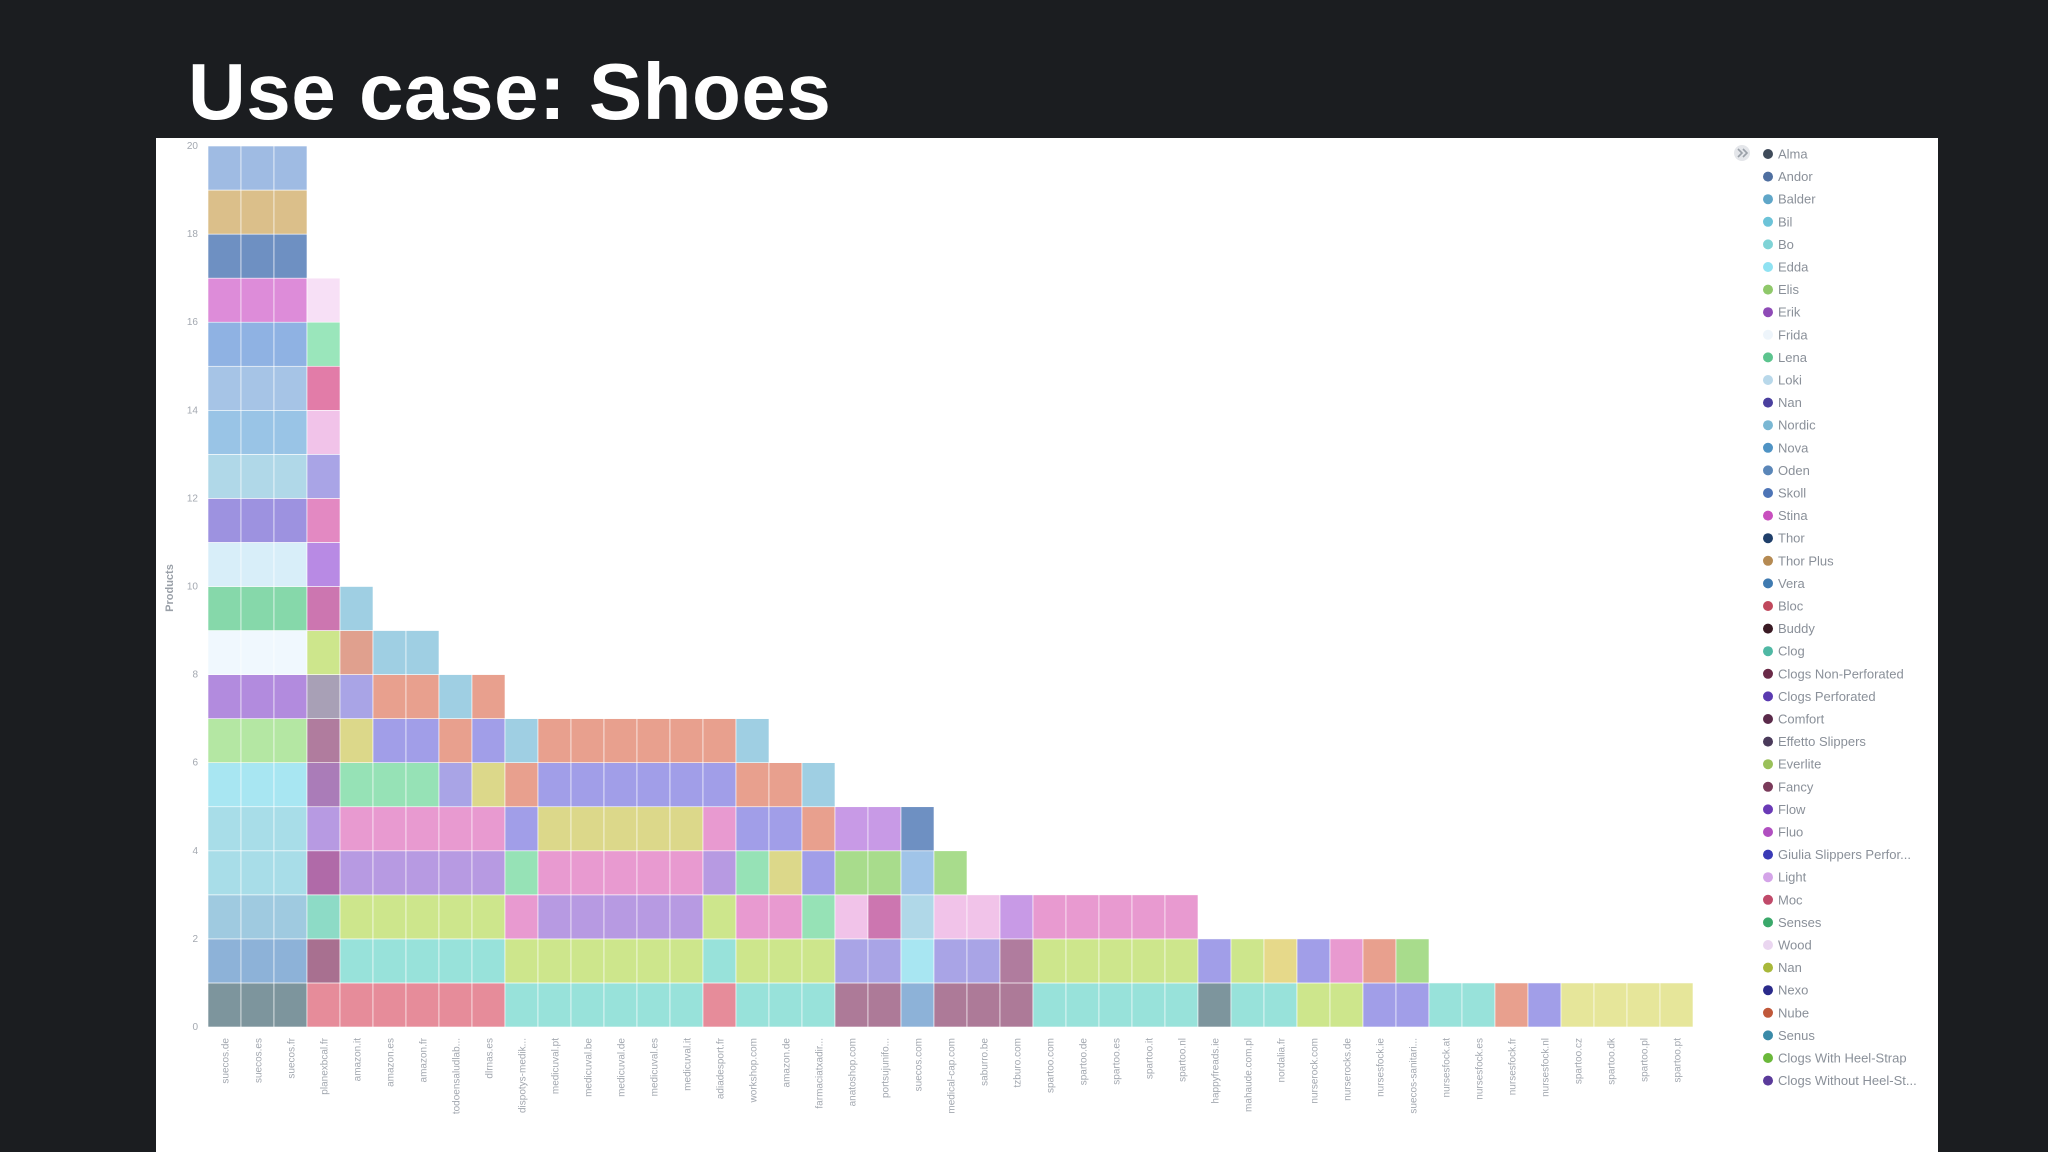 The image size is (2048, 1152). What do you see at coordinates (1782, 312) in the screenshot?
I see `legend-item: Erik` at bounding box center [1782, 312].